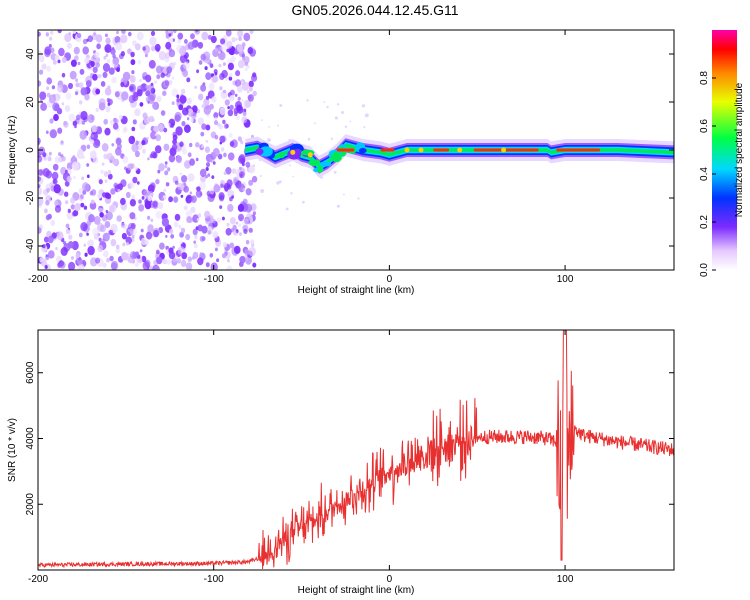  I want to click on signal-blob, so click(320, 169).